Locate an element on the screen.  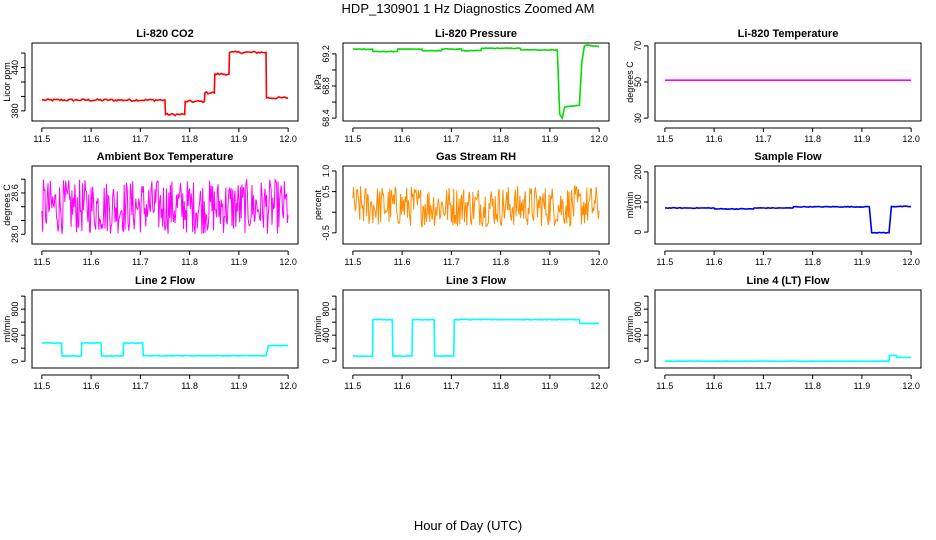
chart-title: Sample Flow is located at coordinates (788, 157).